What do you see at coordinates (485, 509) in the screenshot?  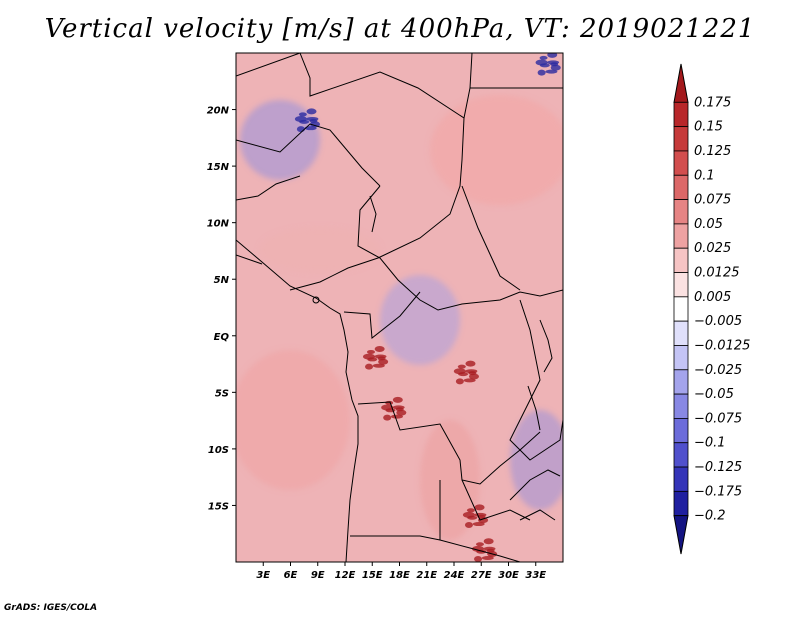 I see `border-zambia` at bounding box center [485, 509].